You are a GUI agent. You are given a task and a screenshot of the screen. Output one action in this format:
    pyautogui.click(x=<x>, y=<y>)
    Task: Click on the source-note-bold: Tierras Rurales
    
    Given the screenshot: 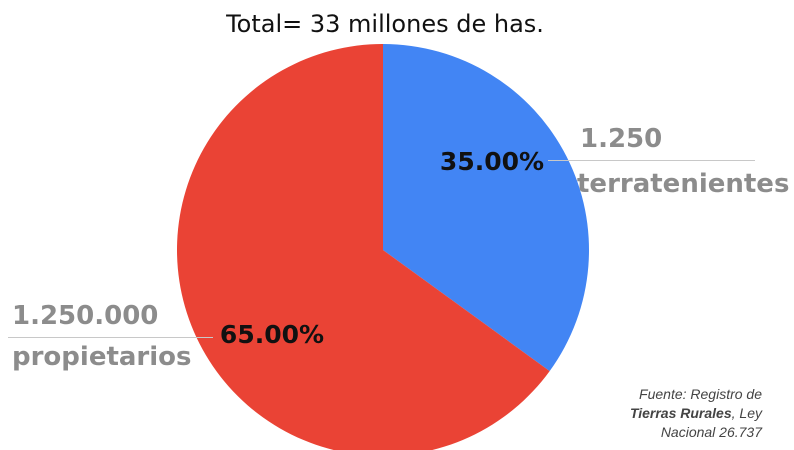 What is the action you would take?
    pyautogui.click(x=680, y=413)
    